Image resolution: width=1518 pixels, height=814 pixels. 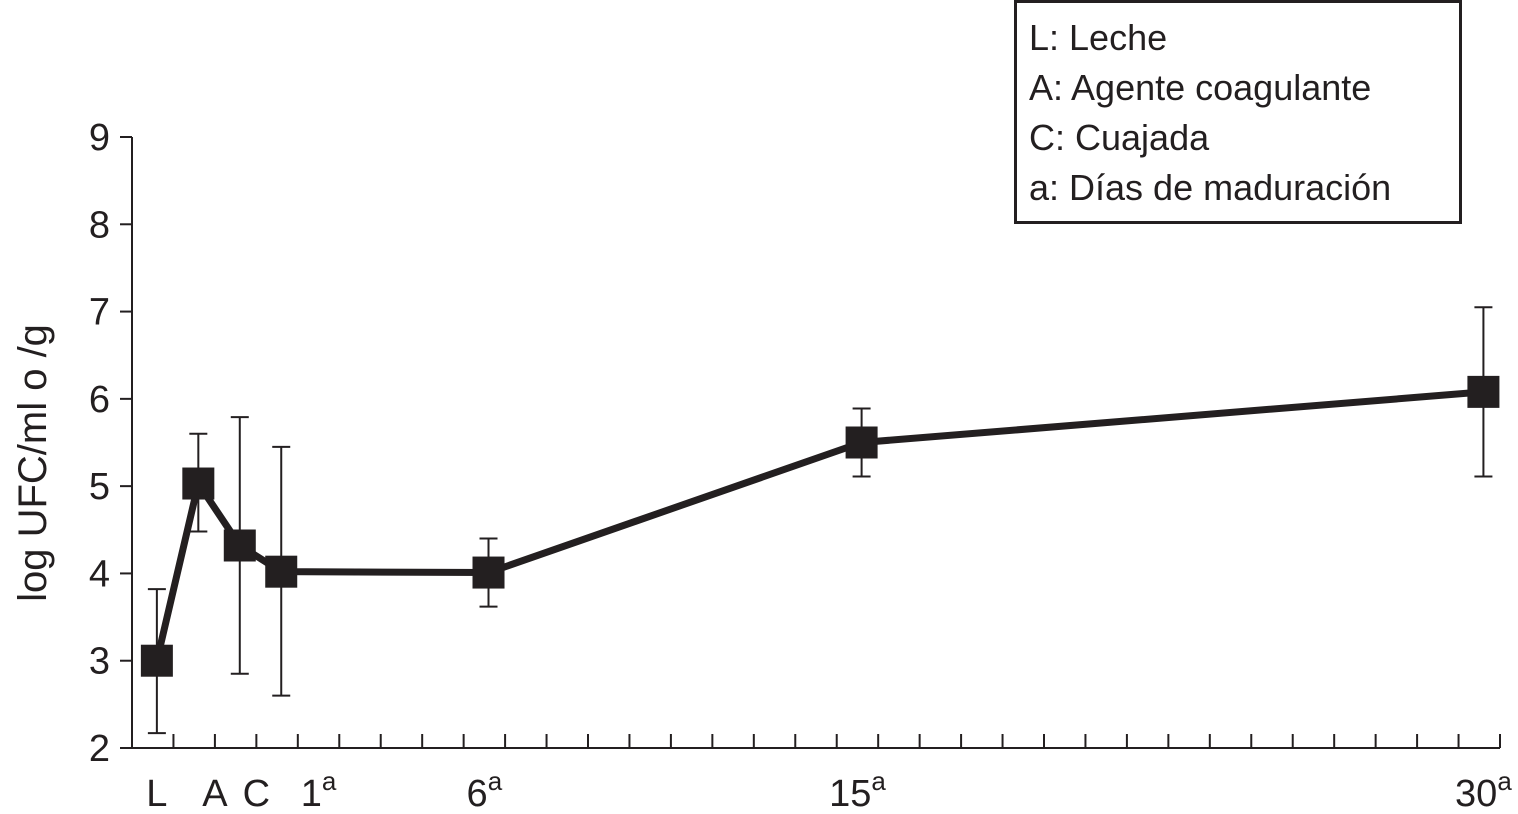 I want to click on y-tick-label-7: 7, so click(x=99, y=313).